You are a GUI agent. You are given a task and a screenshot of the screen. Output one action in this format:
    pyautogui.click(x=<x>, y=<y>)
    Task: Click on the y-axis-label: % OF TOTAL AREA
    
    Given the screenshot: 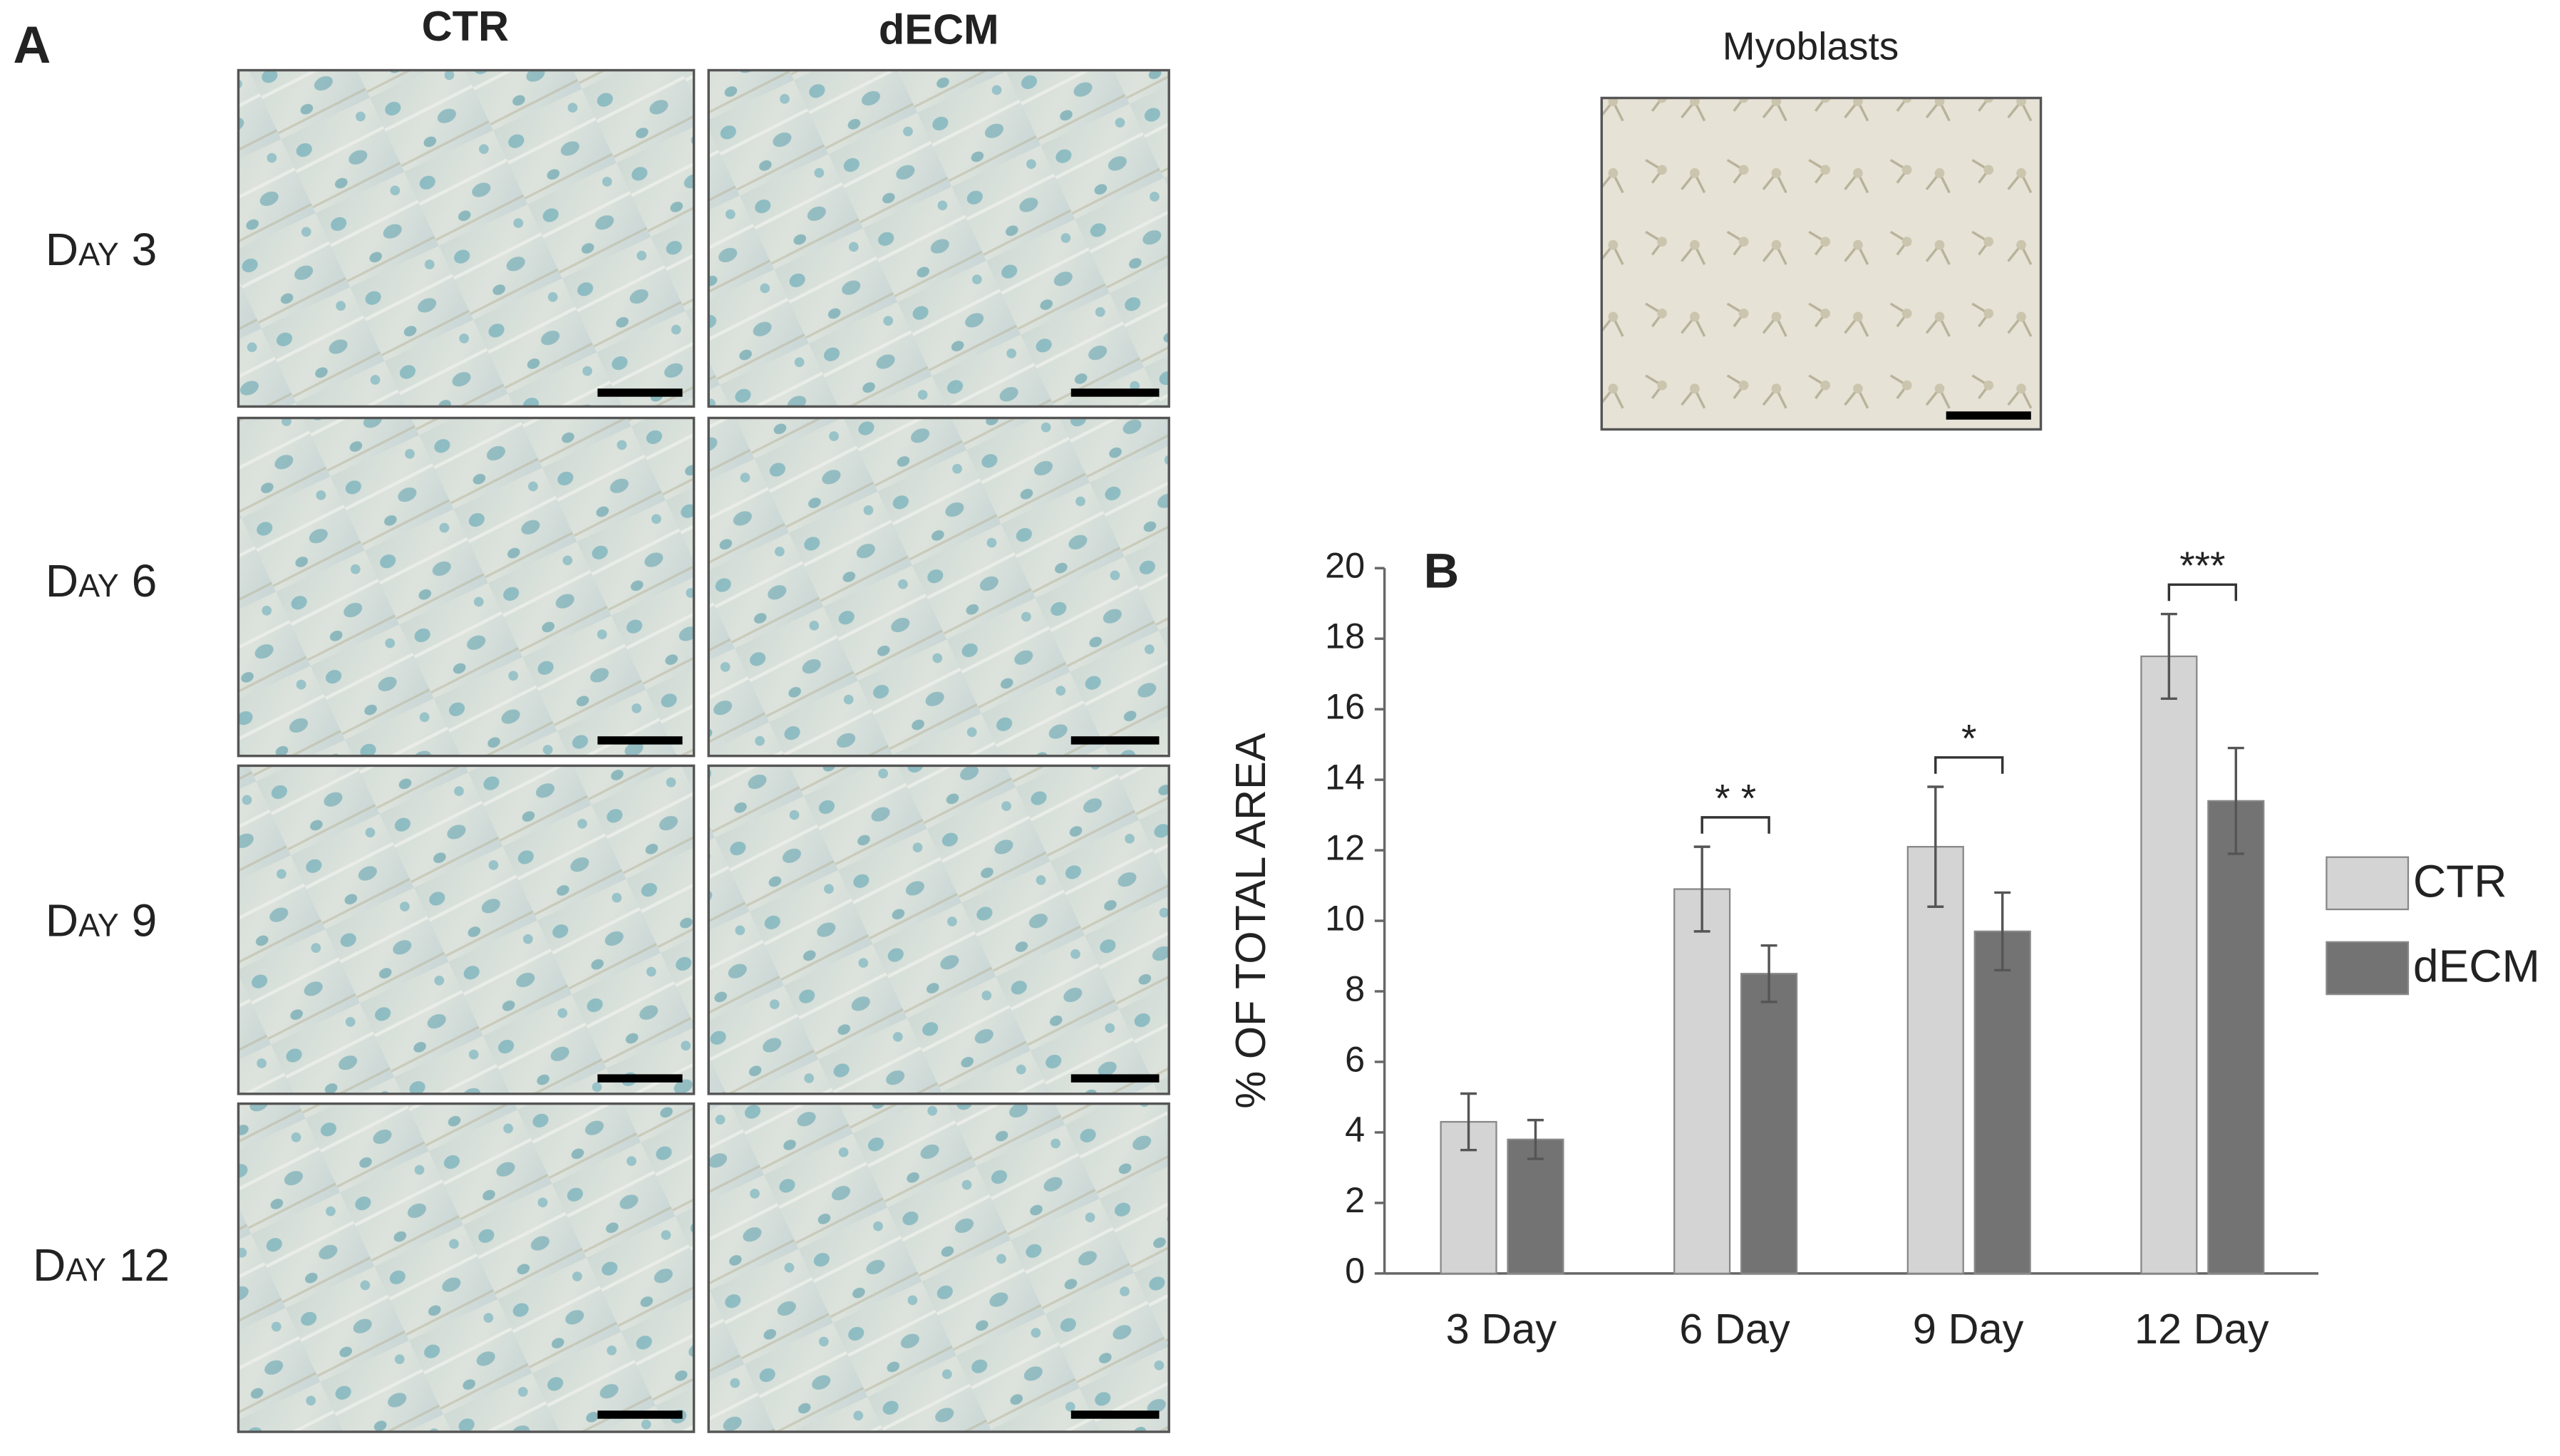 What is the action you would take?
    pyautogui.click(x=1250, y=921)
    